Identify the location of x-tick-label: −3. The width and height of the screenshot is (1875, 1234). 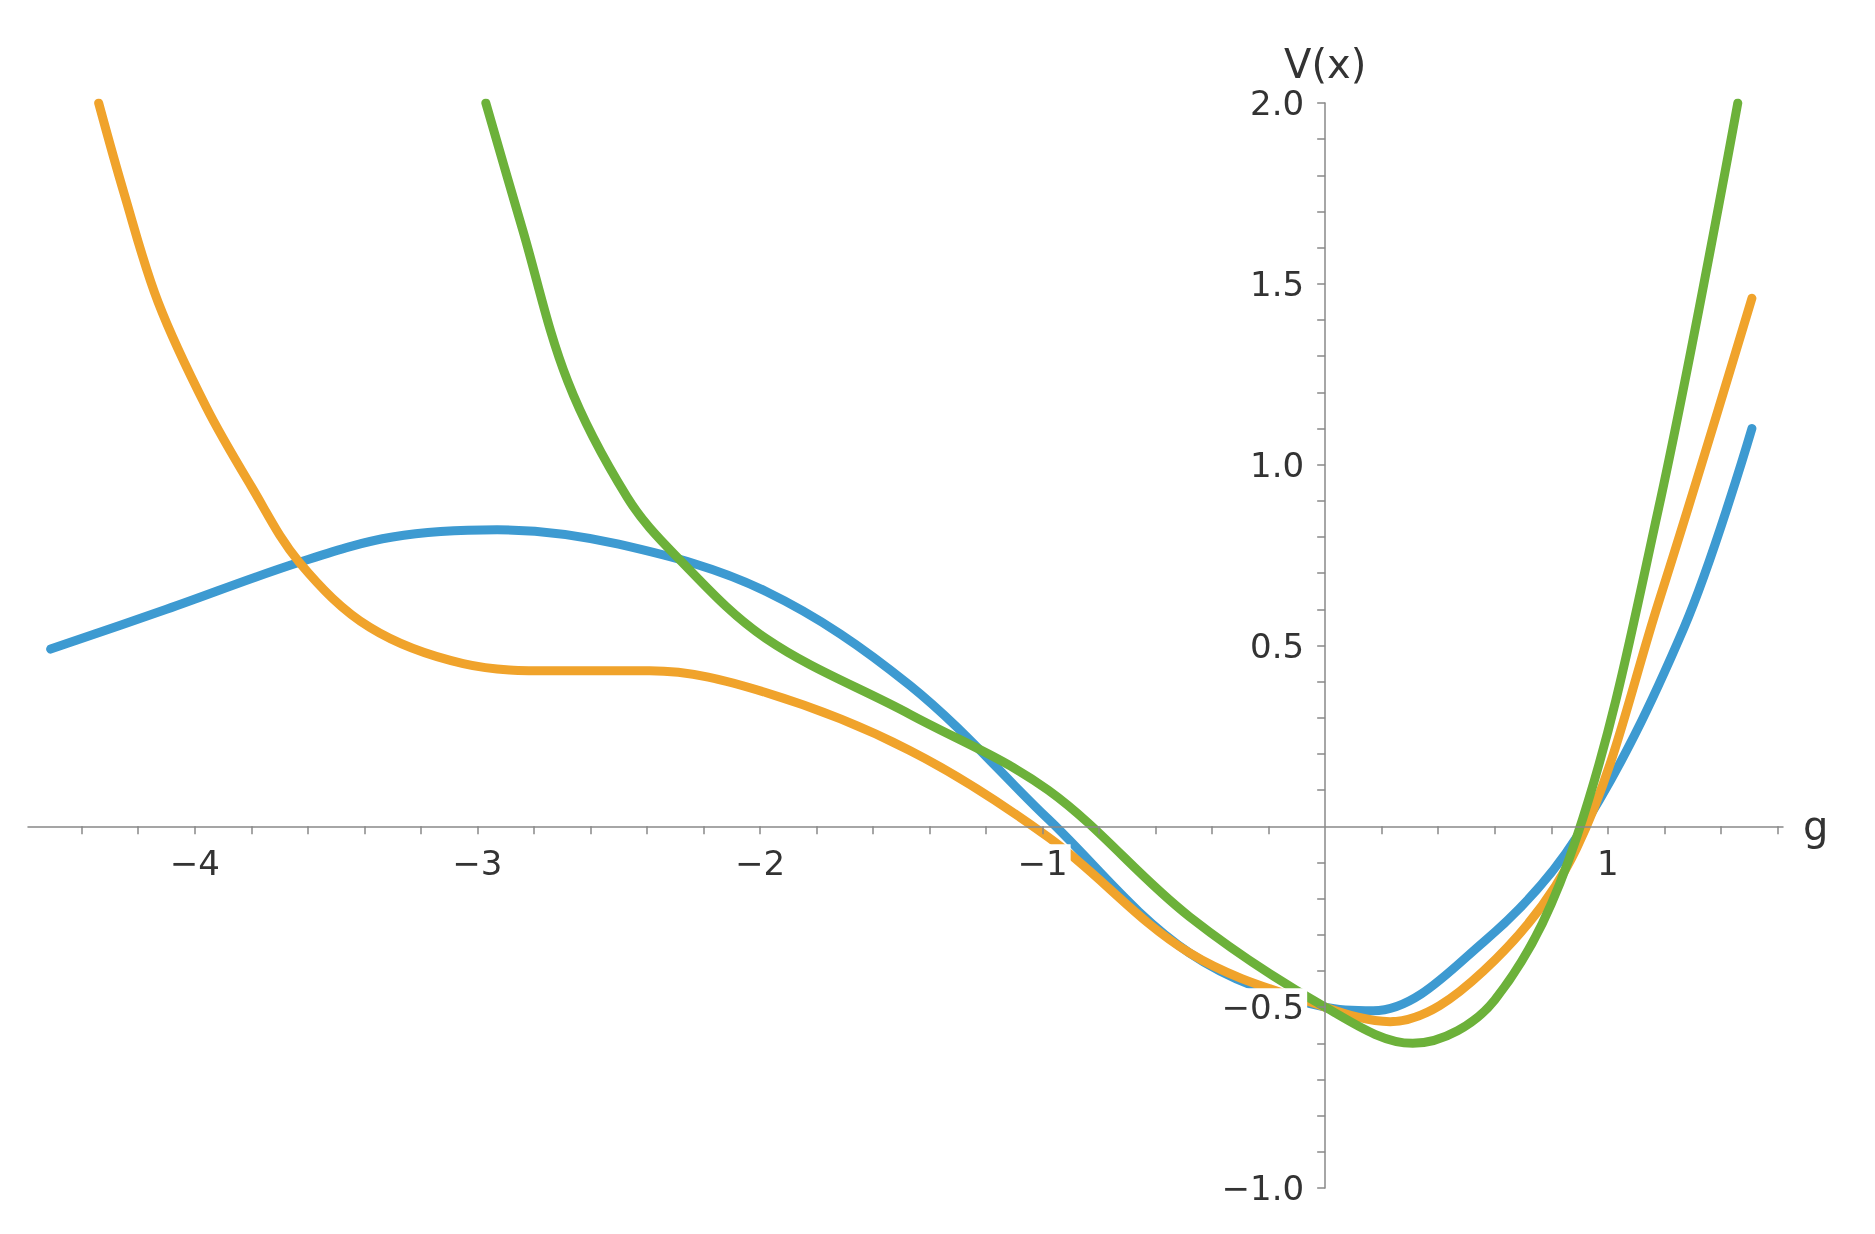
(477, 863).